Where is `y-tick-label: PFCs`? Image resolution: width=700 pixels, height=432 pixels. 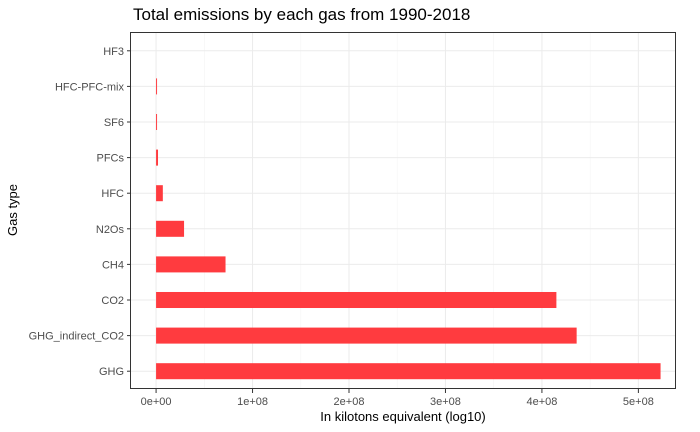
y-tick-label: PFCs is located at coordinates (111, 159).